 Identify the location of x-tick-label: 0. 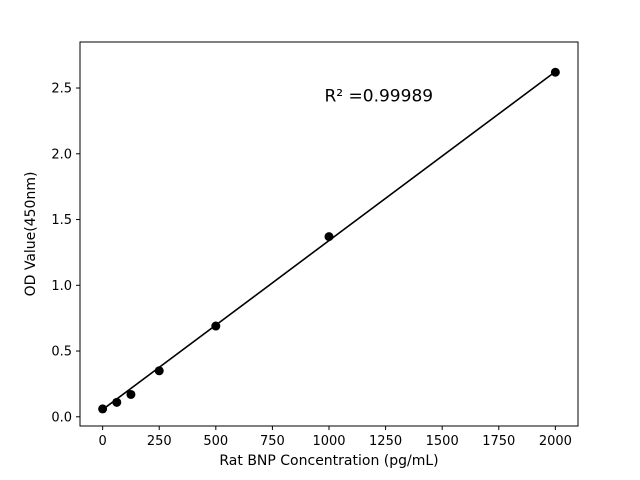
(102, 441).